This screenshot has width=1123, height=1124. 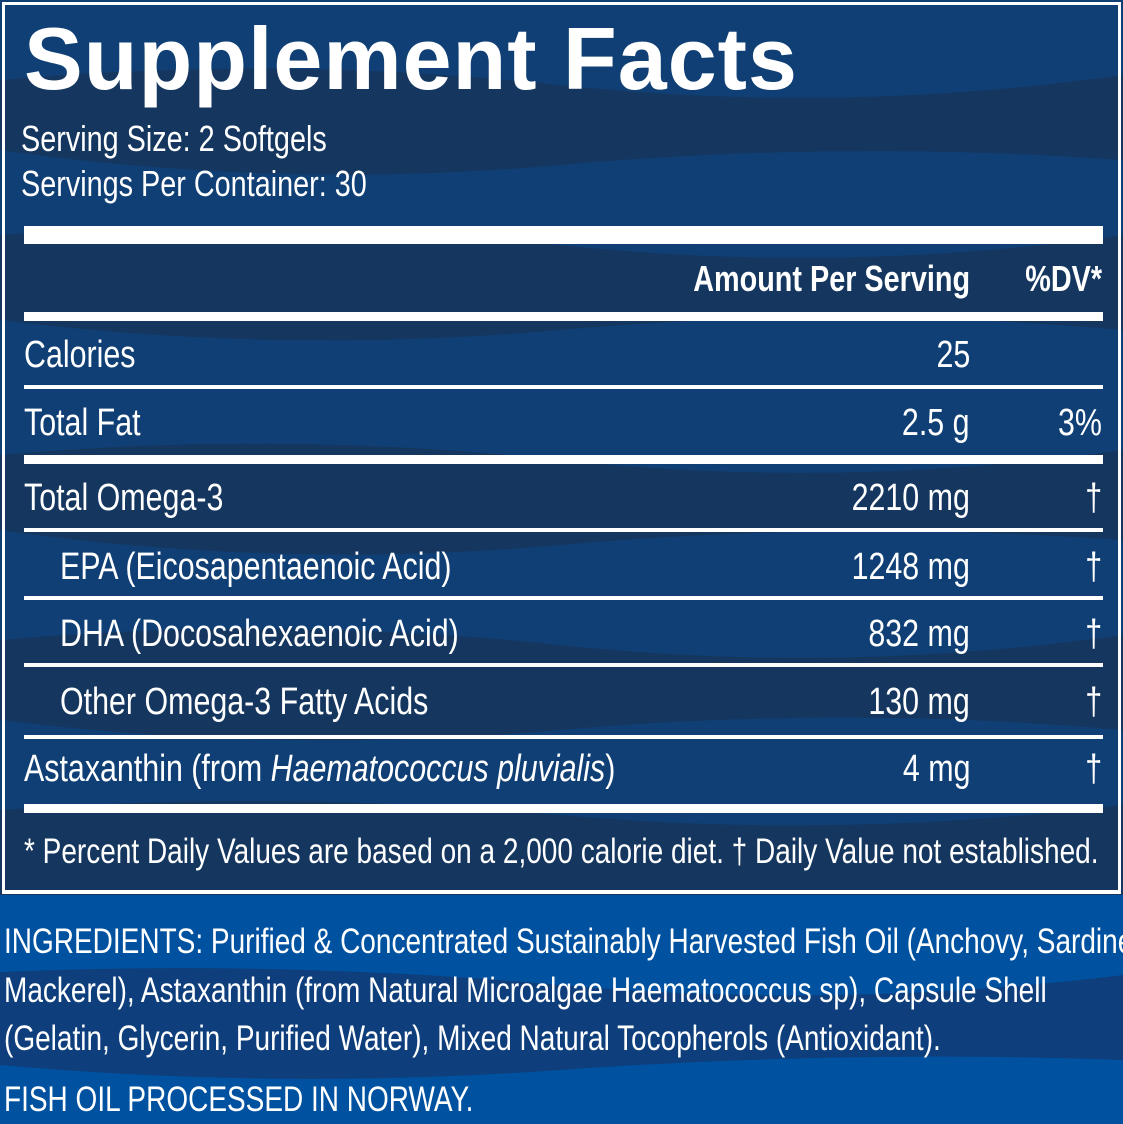 I want to click on row-name: Total Fat, so click(x=82, y=423).